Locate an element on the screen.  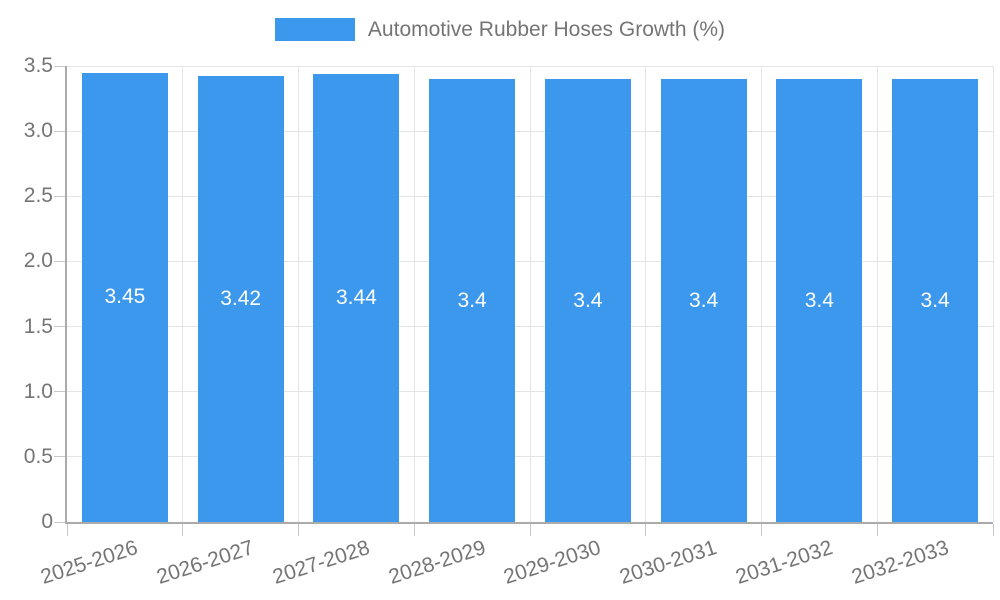
bar-2025-2026: 3.45 is located at coordinates (124, 297).